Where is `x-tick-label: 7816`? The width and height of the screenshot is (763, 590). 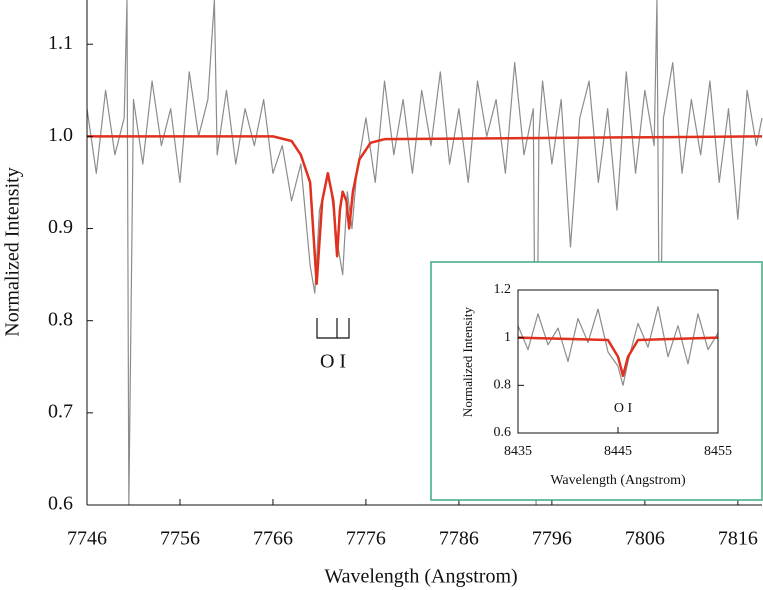 x-tick-label: 7816 is located at coordinates (738, 539).